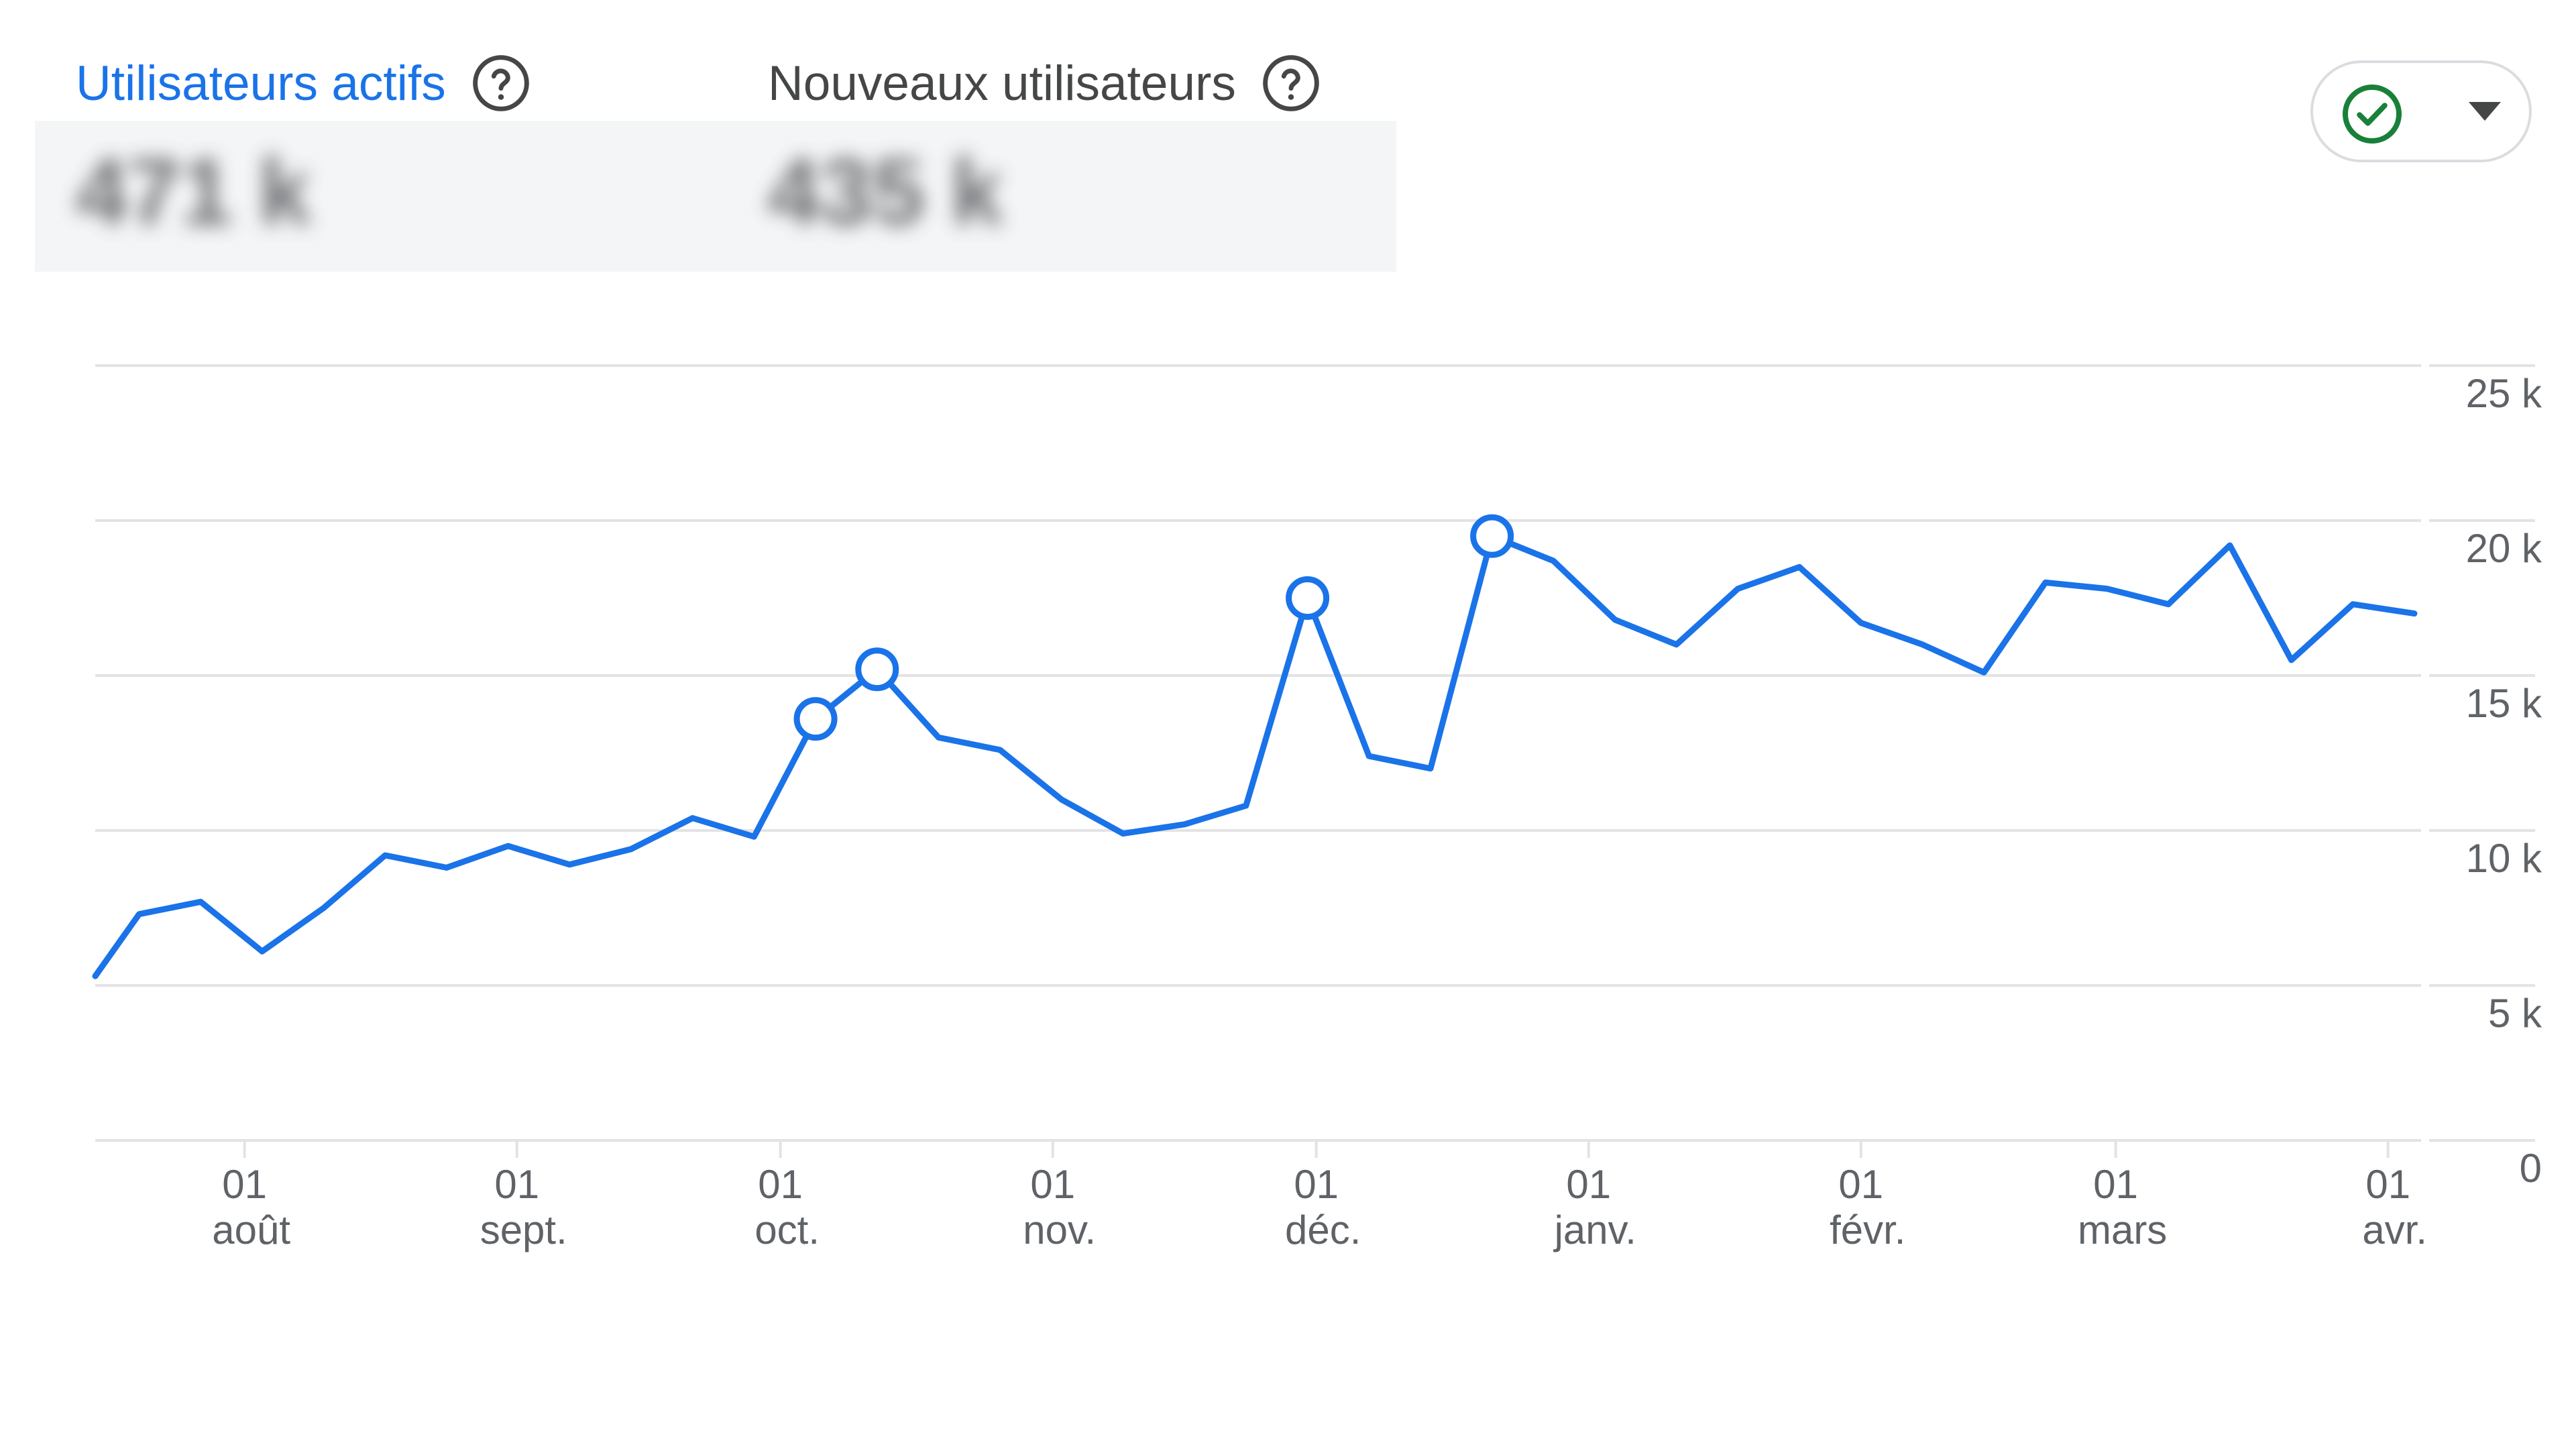 This screenshot has width=2576, height=1449. What do you see at coordinates (2515, 1013) in the screenshot?
I see `y-tick-label: 5 k` at bounding box center [2515, 1013].